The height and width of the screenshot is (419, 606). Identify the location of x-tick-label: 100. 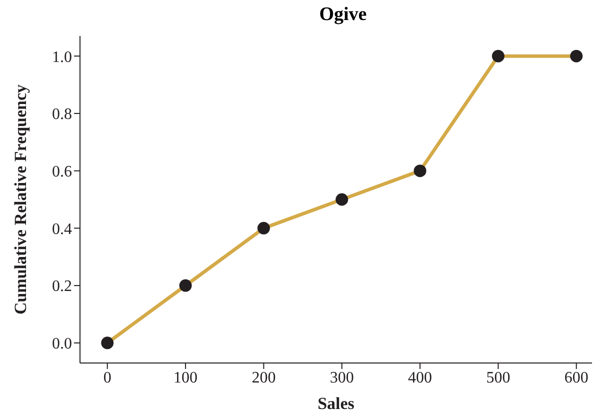
(186, 377).